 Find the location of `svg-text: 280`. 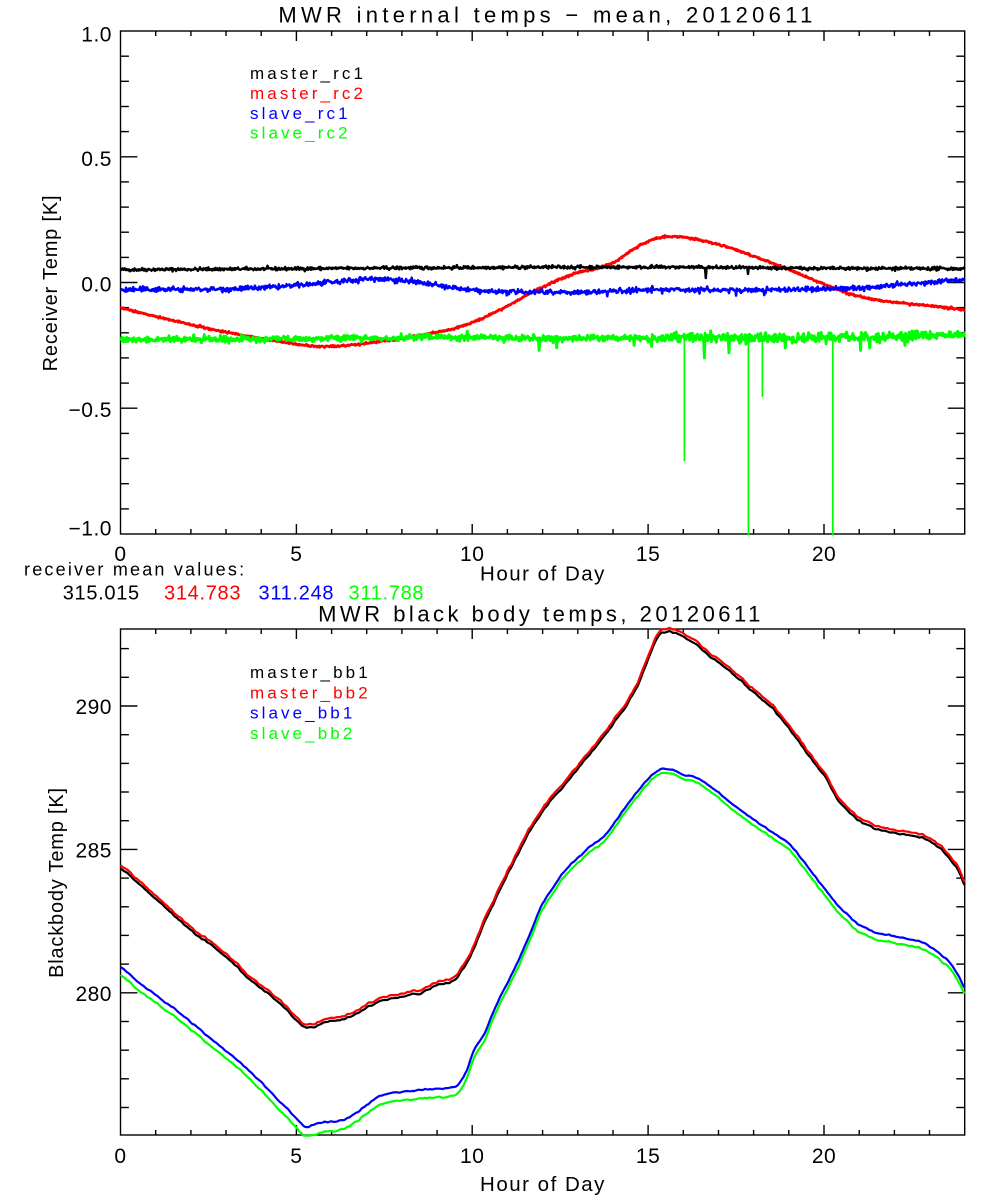

svg-text: 280 is located at coordinates (93, 994).